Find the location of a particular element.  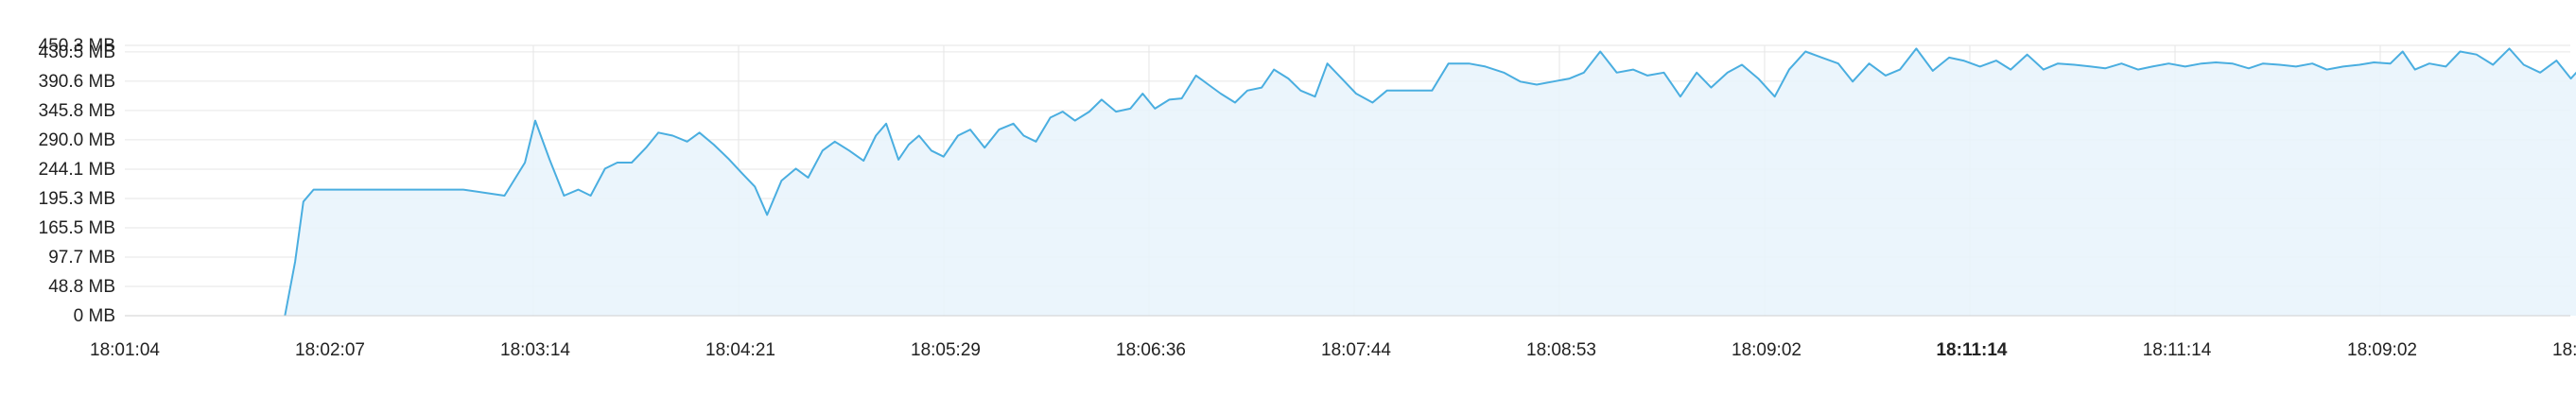

x-tick-label: 18:07:44 is located at coordinates (1356, 350).